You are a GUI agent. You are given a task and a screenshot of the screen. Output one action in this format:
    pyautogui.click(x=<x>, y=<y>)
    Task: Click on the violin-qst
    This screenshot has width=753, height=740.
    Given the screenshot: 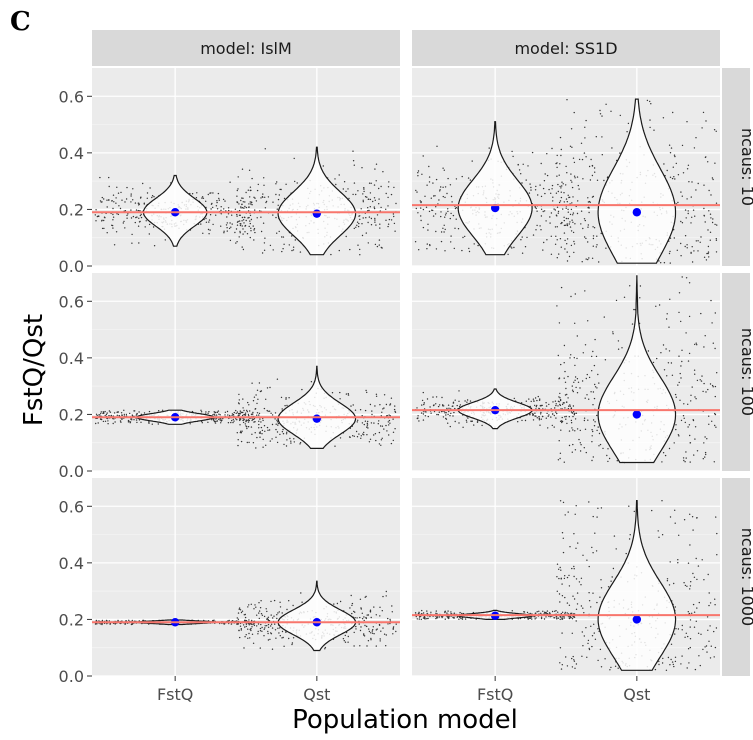 What is the action you would take?
    pyautogui.click(x=637, y=181)
    